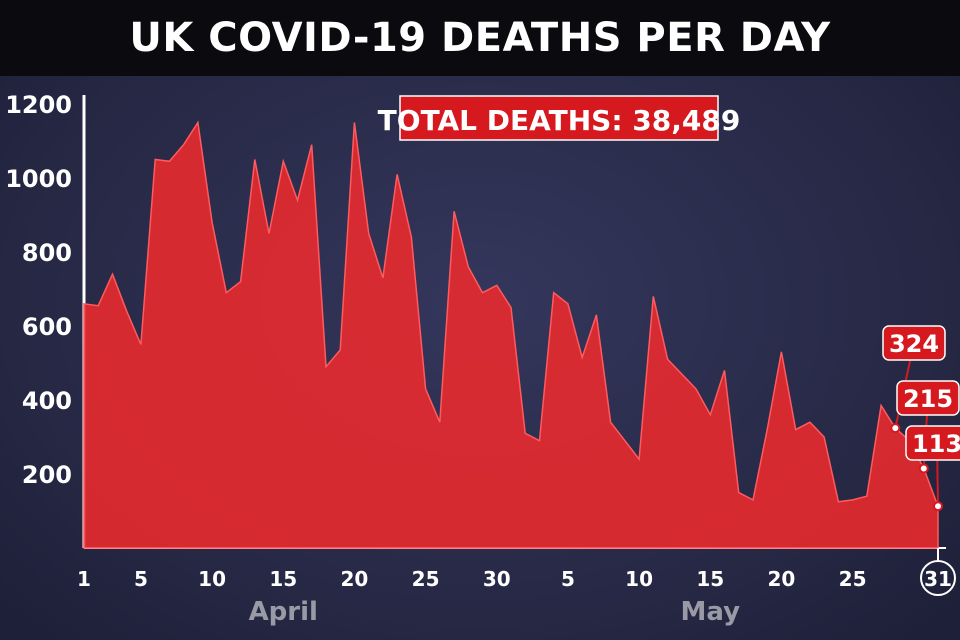 This screenshot has height=640, width=960. I want to click on y-tick-label: 1200, so click(38, 105).